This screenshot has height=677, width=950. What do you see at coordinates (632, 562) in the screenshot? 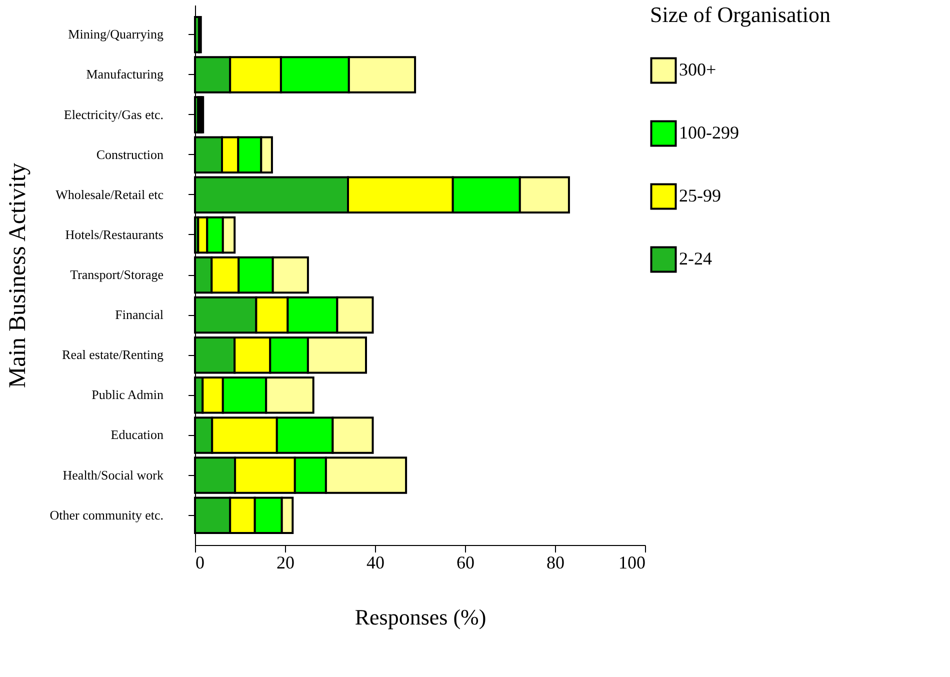
I see `x-tick-label: 100` at bounding box center [632, 562].